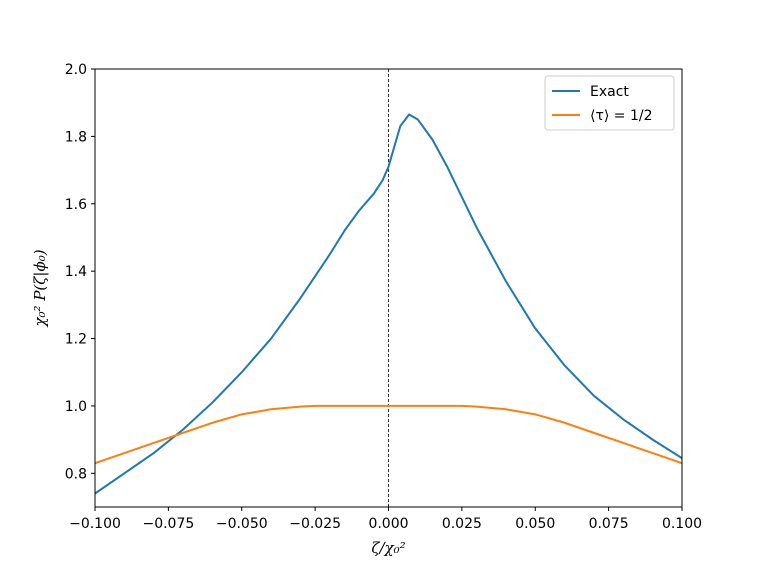 The image size is (758, 569). Describe the element at coordinates (462, 524) in the screenshot. I see `x-tick-label: 0.025` at that location.